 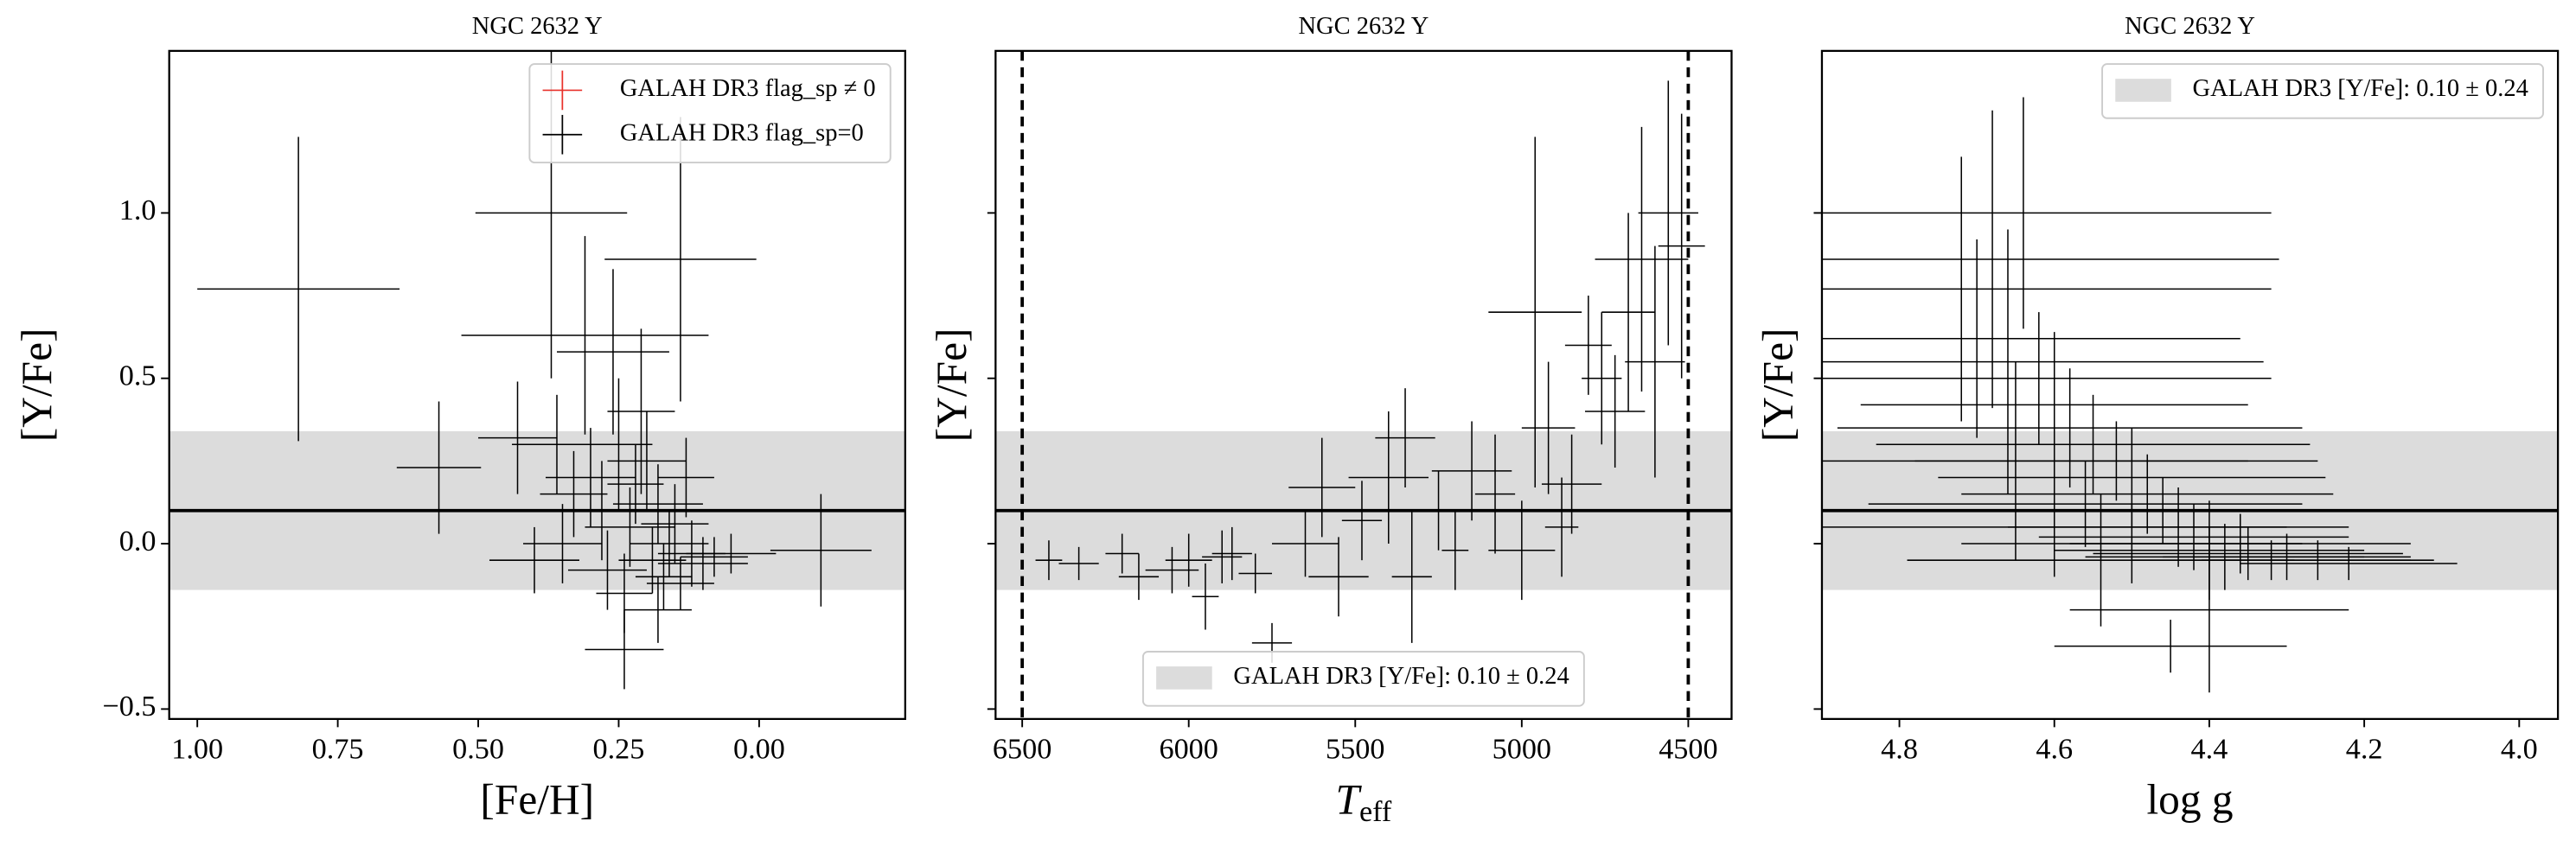 What do you see at coordinates (1189, 750) in the screenshot?
I see `x-tick-label: 6000` at bounding box center [1189, 750].